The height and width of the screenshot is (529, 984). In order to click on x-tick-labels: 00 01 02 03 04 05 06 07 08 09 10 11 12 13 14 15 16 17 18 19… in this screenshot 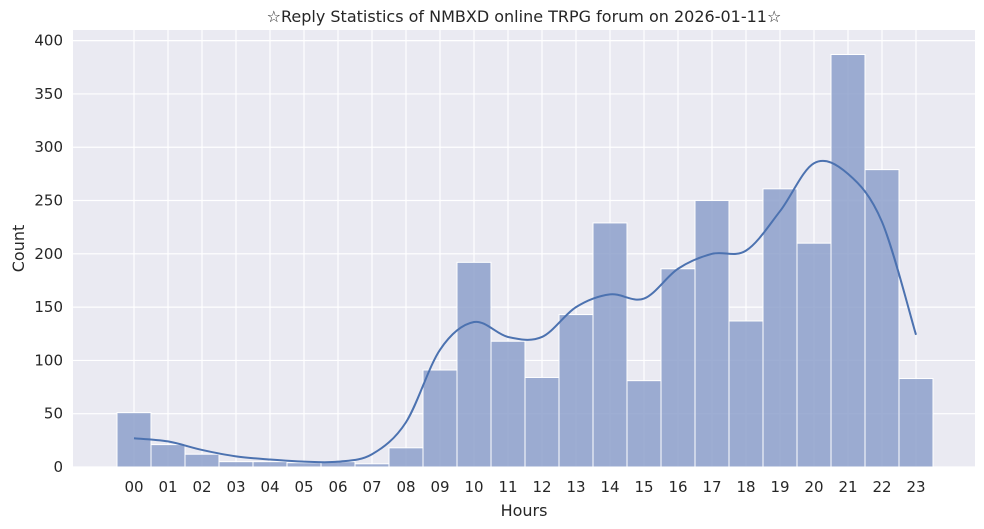, I will do `click(524, 487)`.